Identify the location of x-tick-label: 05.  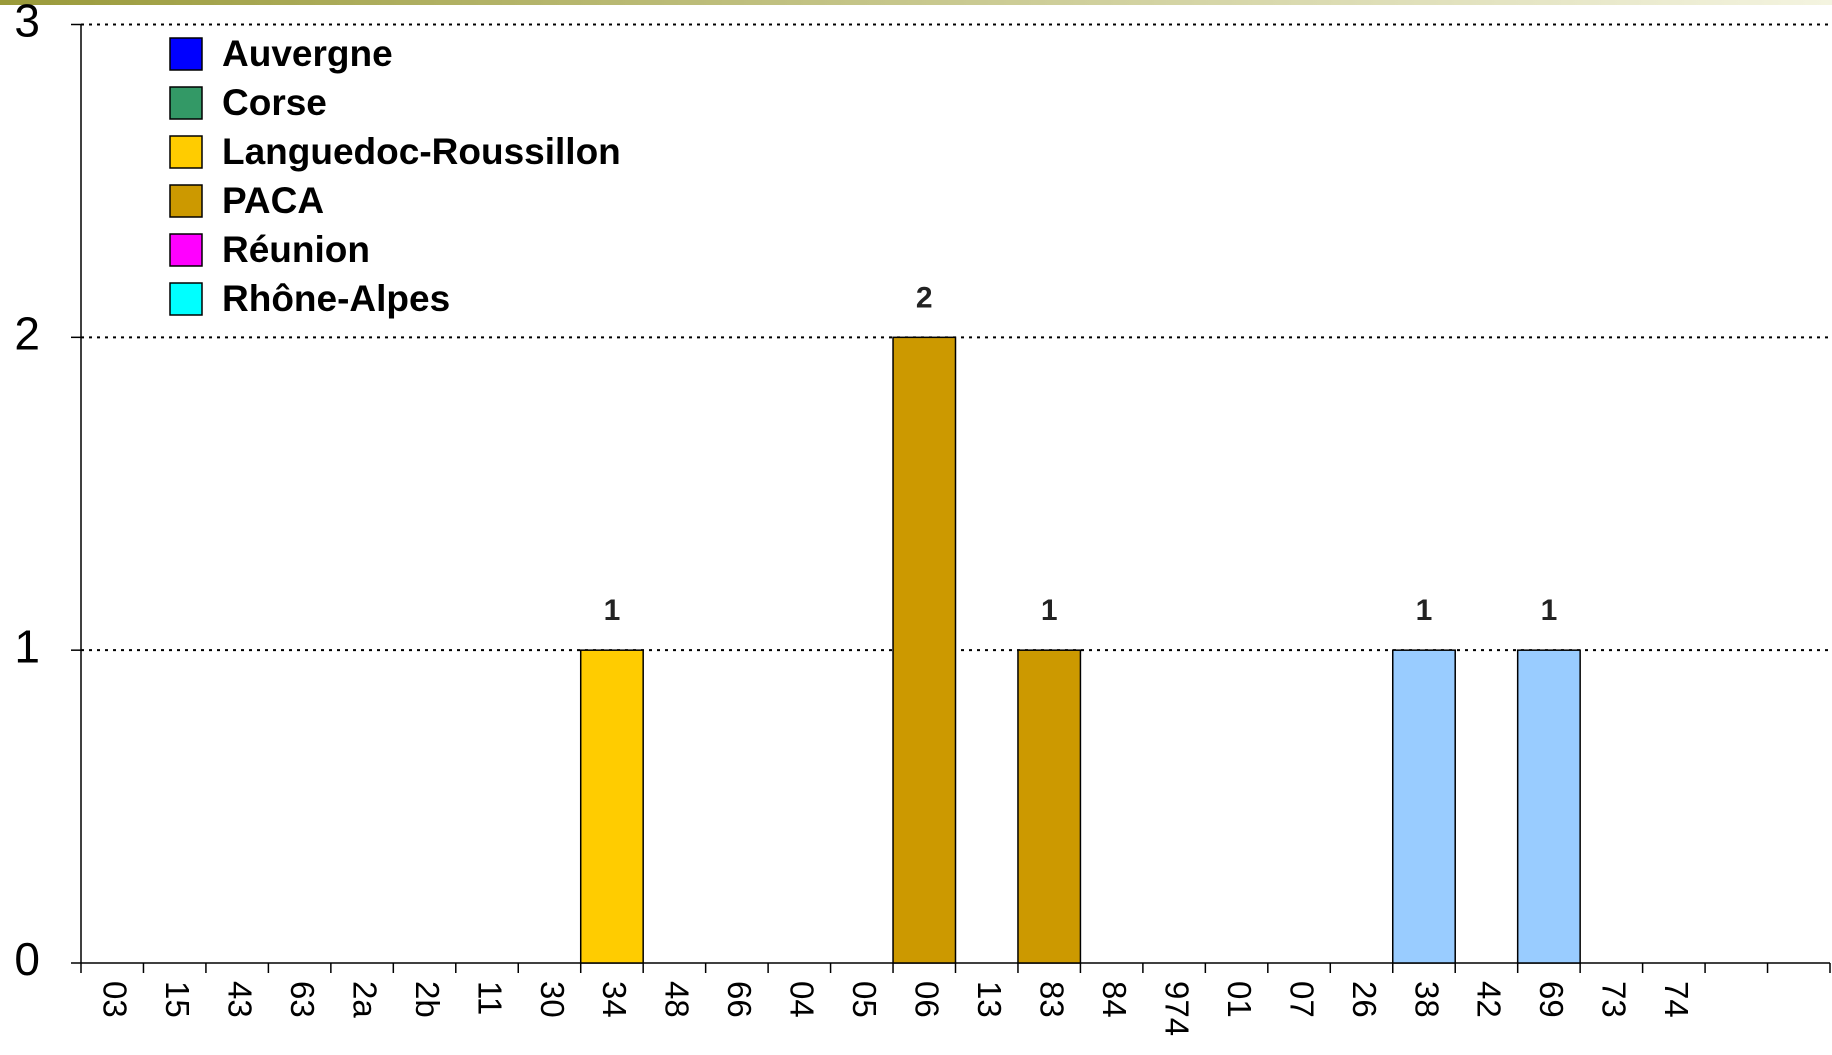
(864, 999).